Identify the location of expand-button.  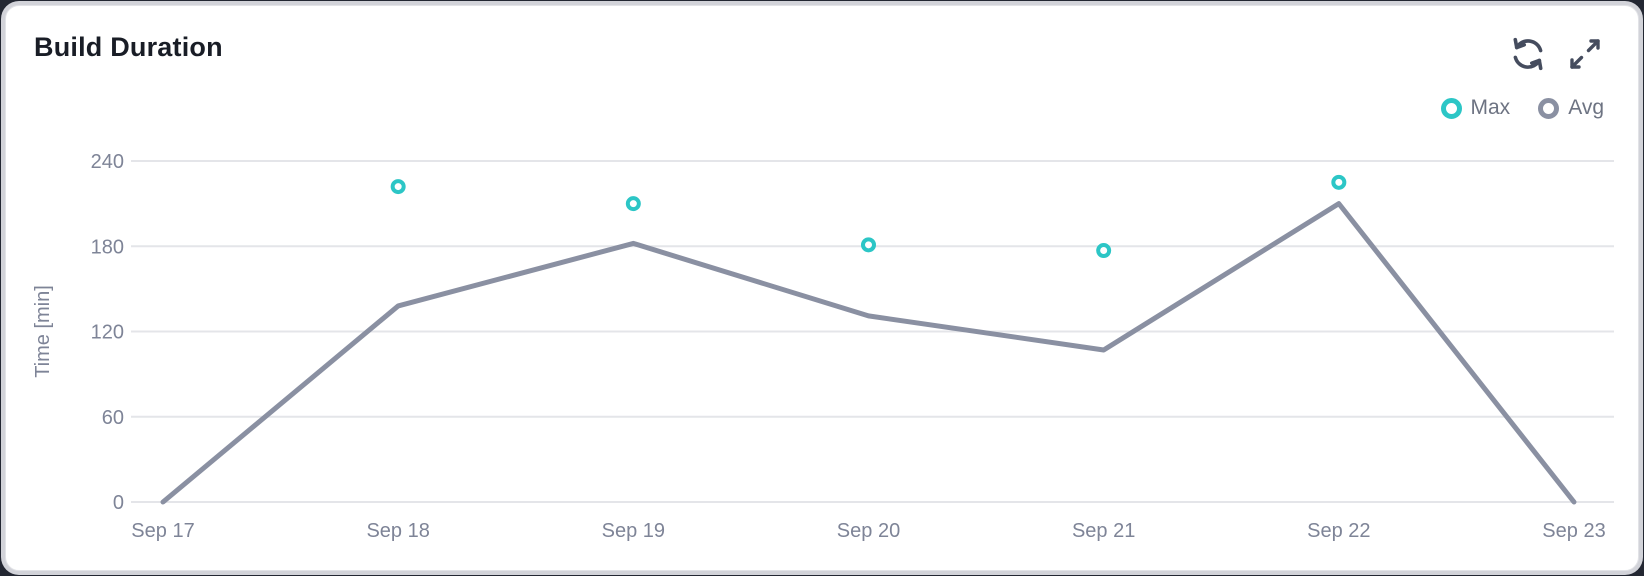
(1585, 54).